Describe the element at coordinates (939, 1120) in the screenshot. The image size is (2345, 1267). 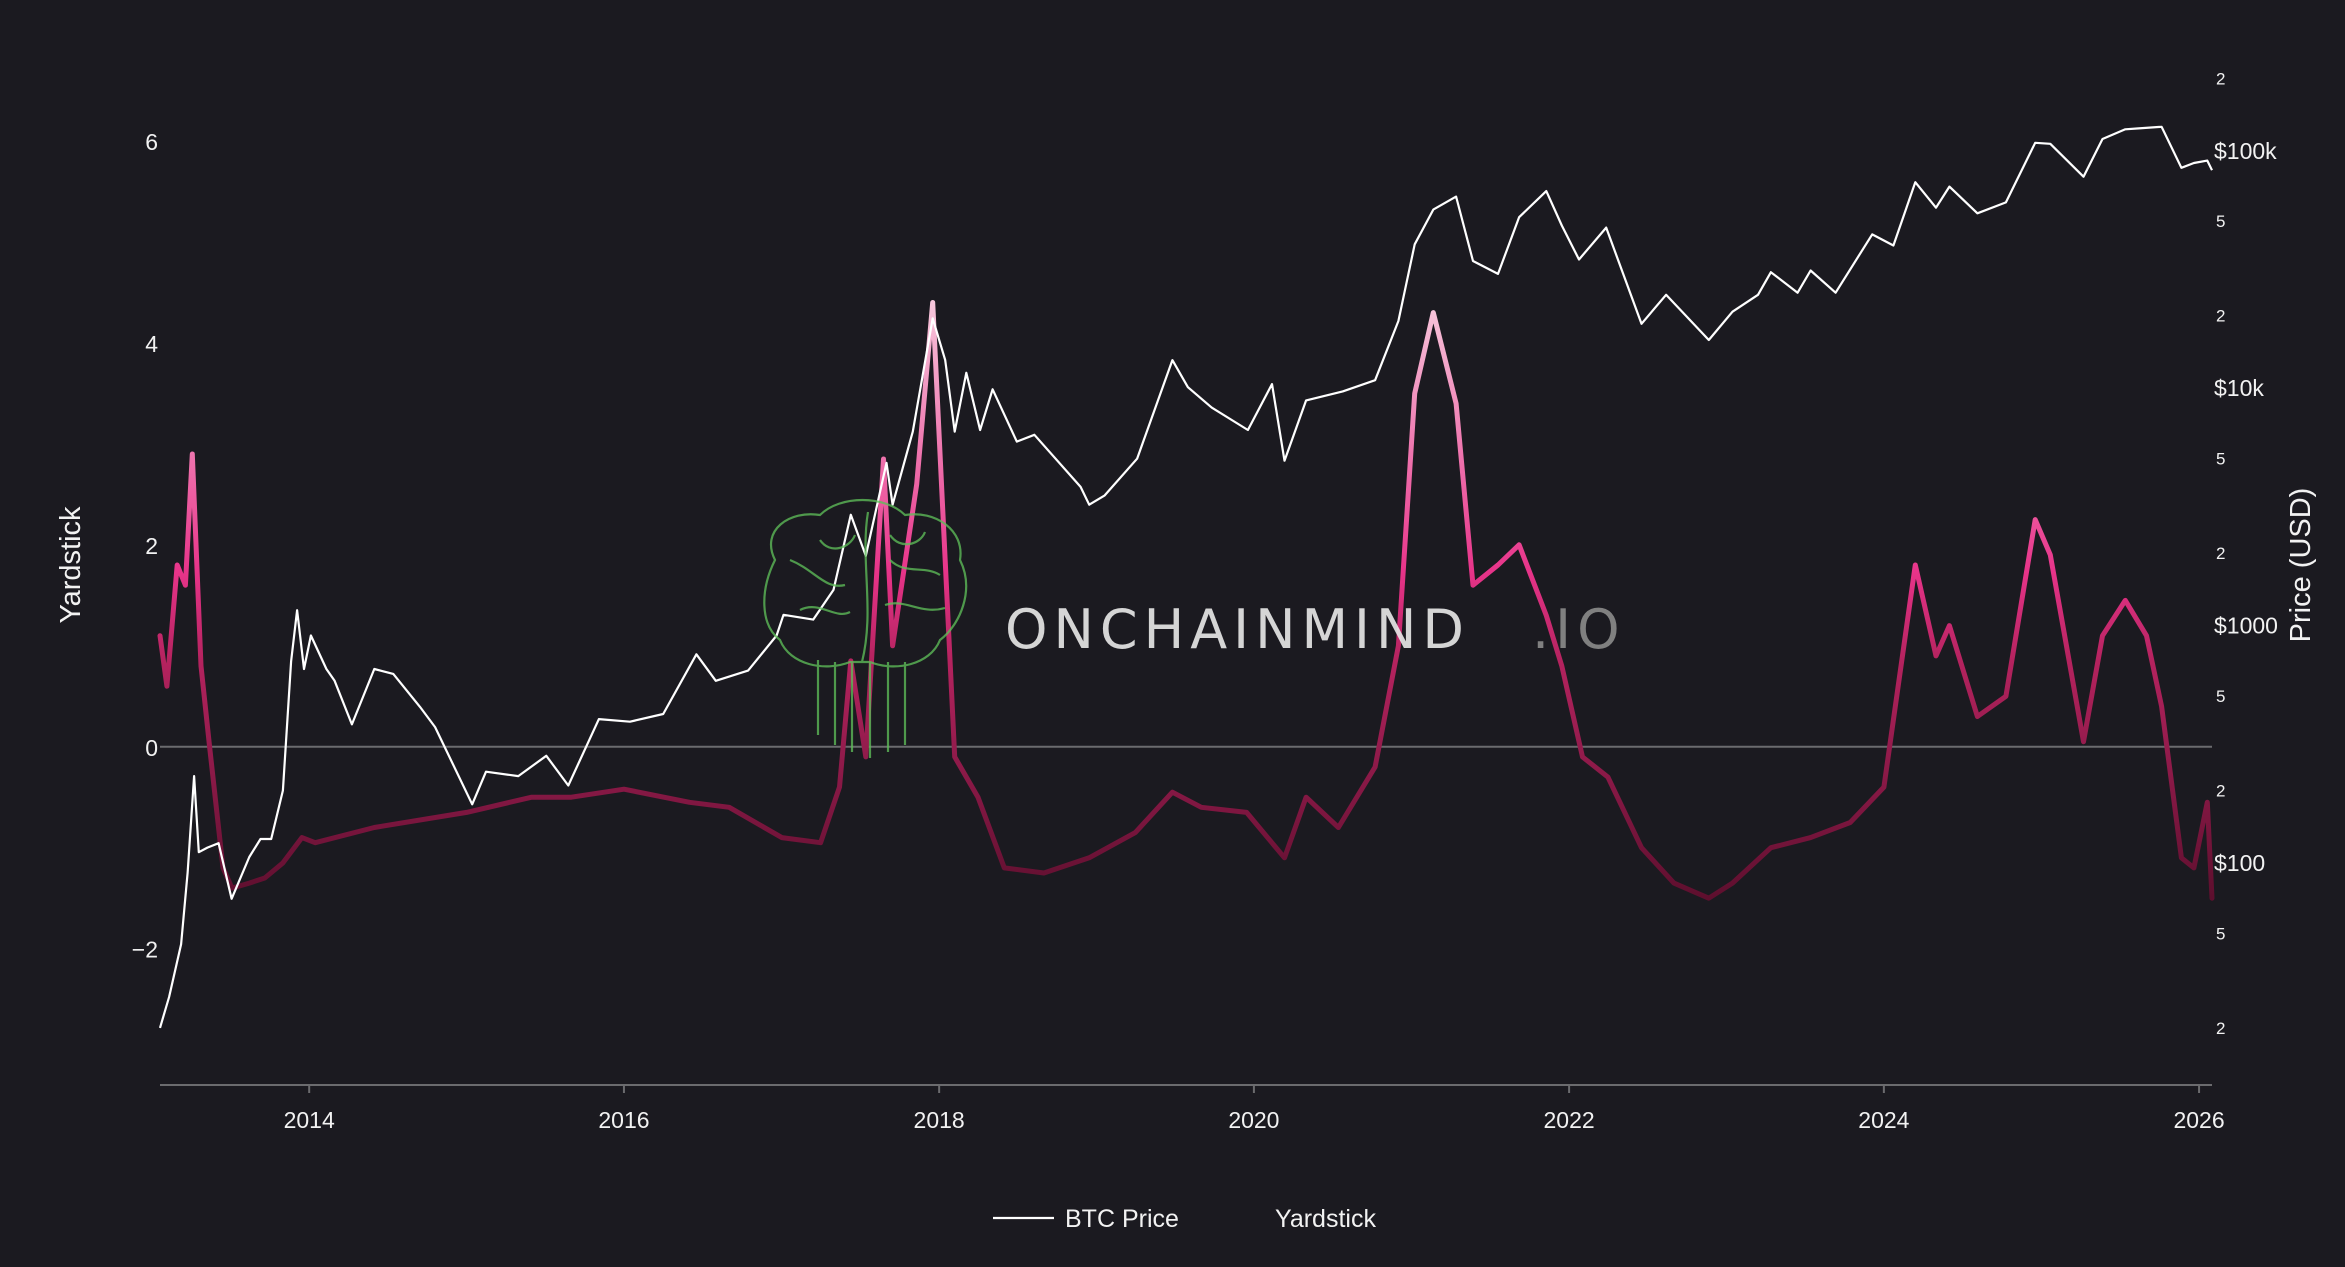
I see `x-tick-label: 2018` at that location.